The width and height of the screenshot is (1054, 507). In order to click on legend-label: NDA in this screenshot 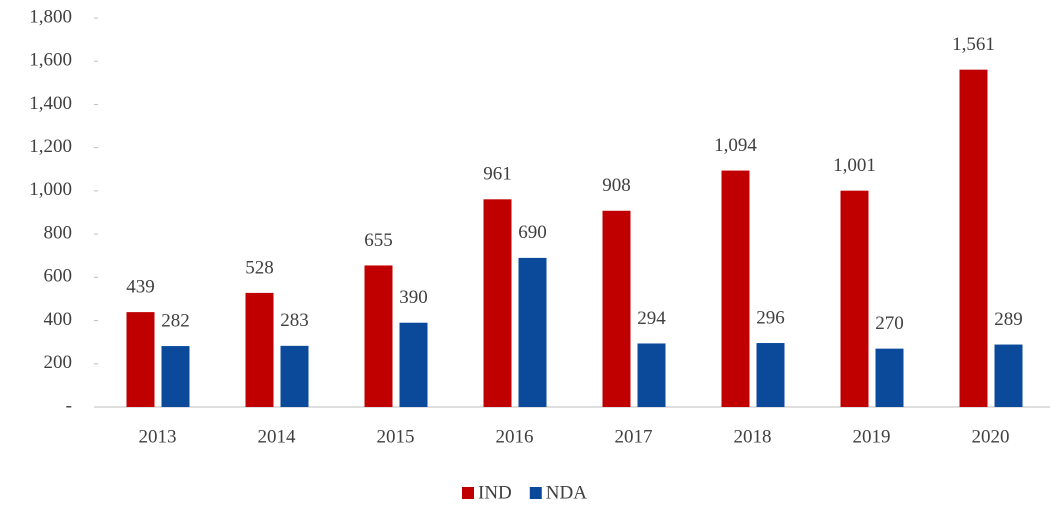, I will do `click(566, 492)`.